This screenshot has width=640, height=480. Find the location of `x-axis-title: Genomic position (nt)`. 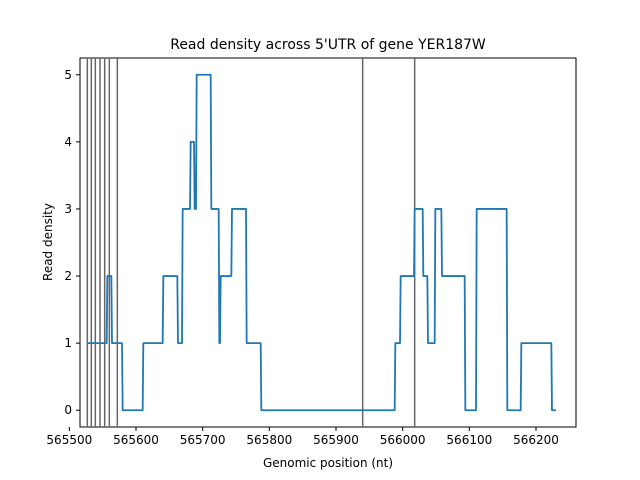

x-axis-title: Genomic position (nt) is located at coordinates (328, 463).